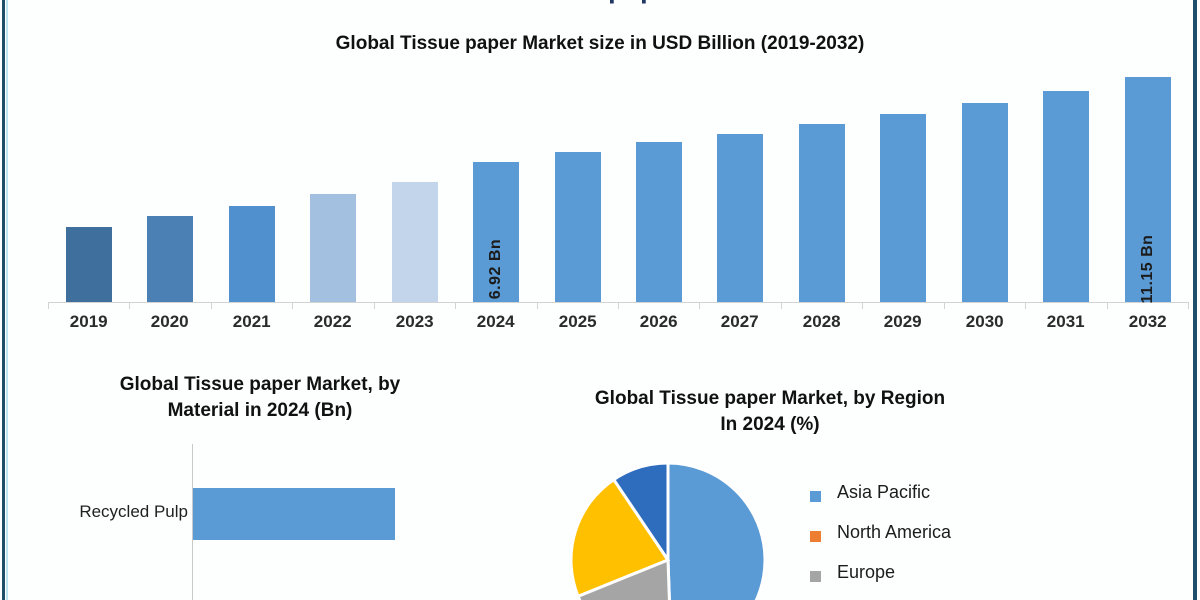 The image size is (1200, 600). Describe the element at coordinates (894, 532) in the screenshot. I see `legend-label: North America` at that location.